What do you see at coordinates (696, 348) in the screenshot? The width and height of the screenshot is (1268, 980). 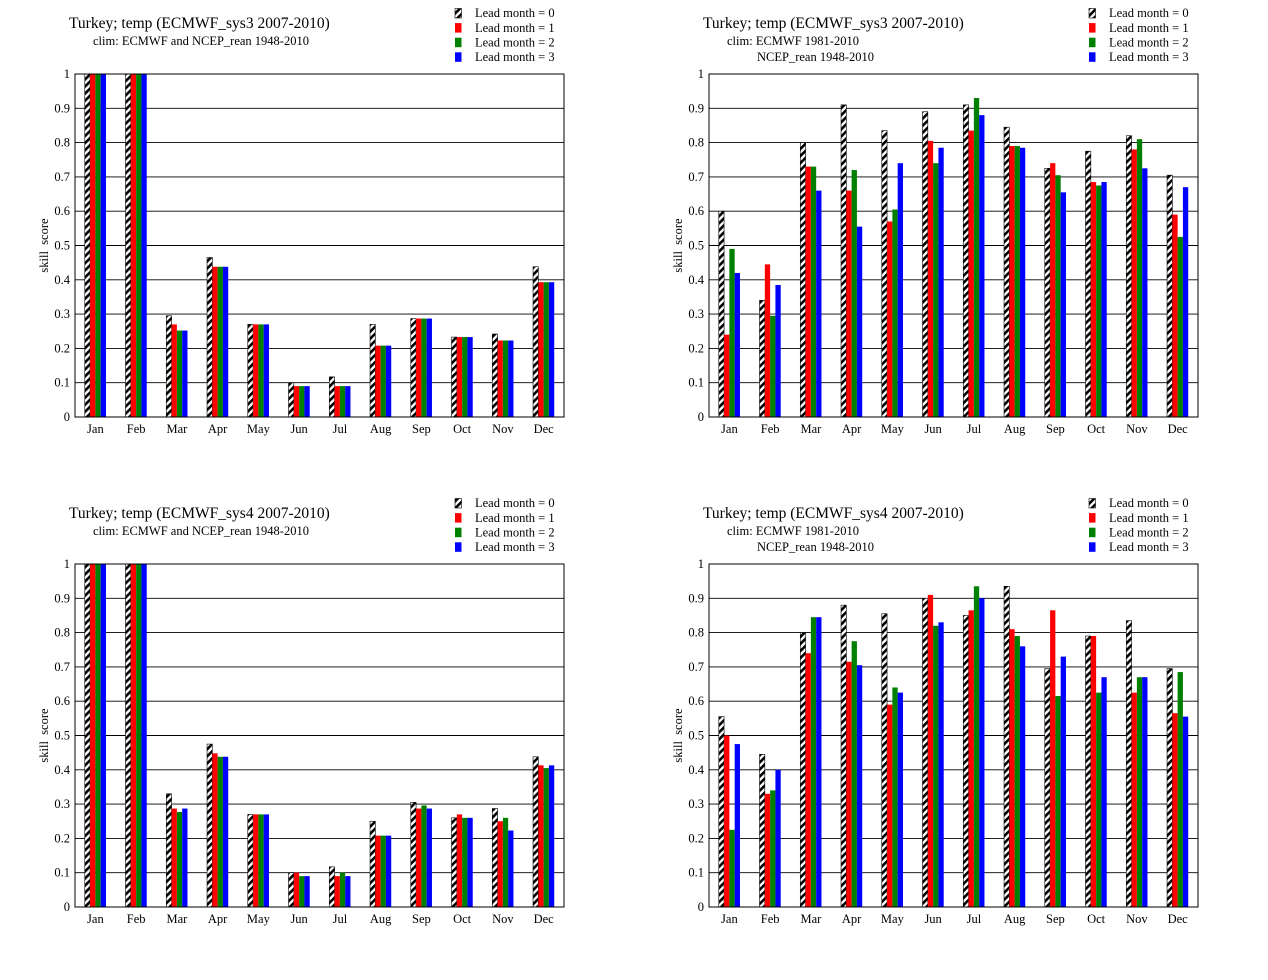 I see `y-tick-label: 0.2` at bounding box center [696, 348].